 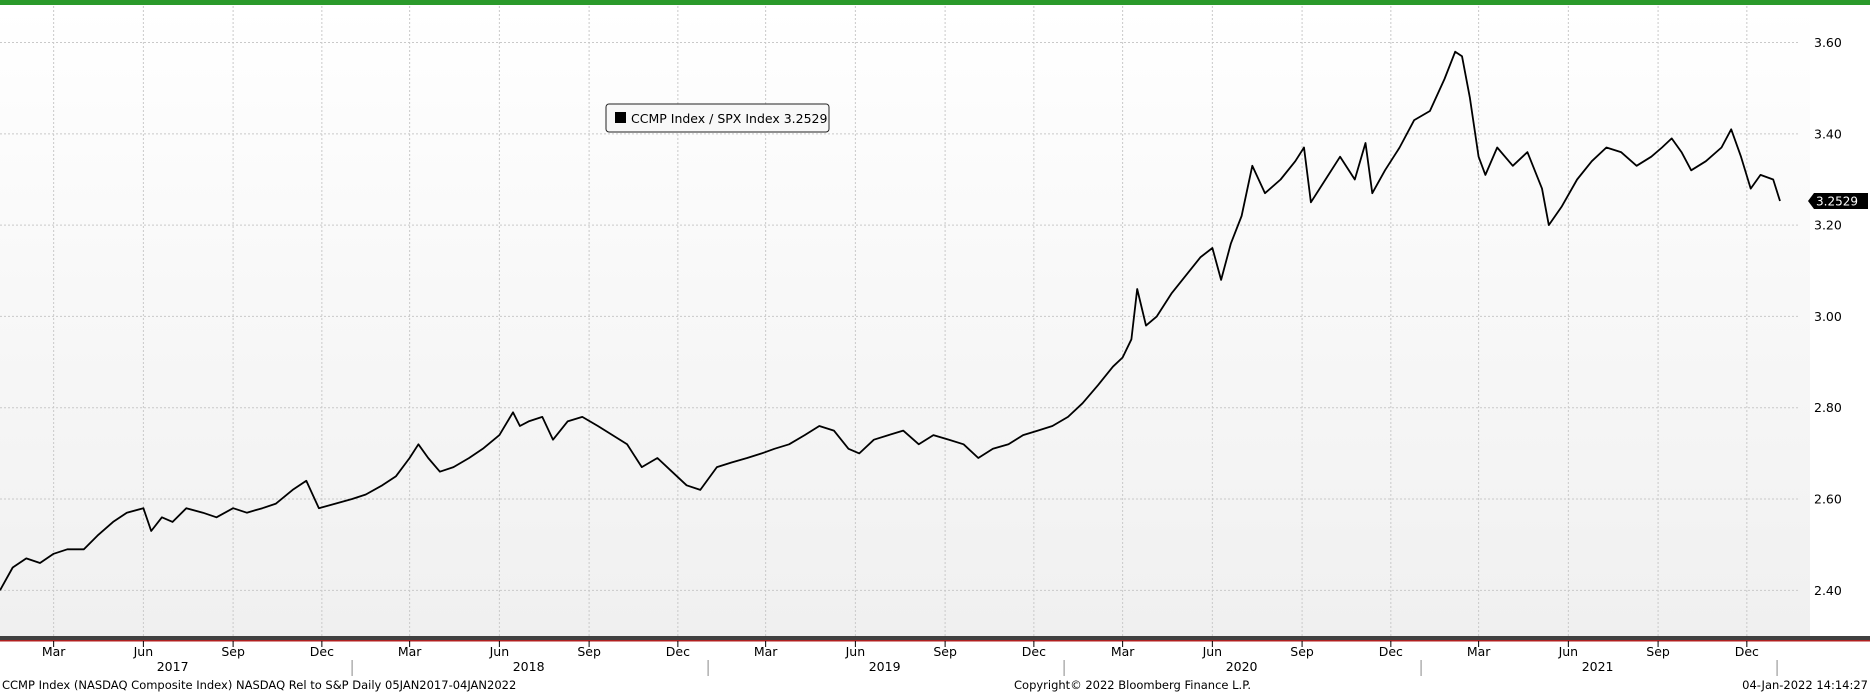 I want to click on separator-accent, so click(x=935, y=641).